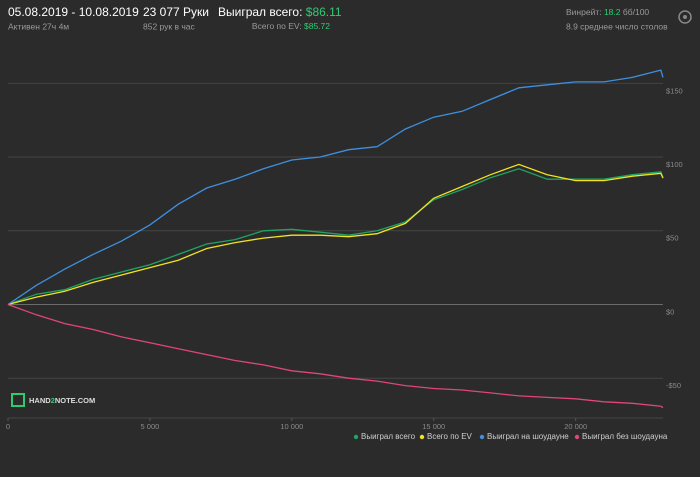  I want to click on hands: 23 077 Руки, so click(176, 12).